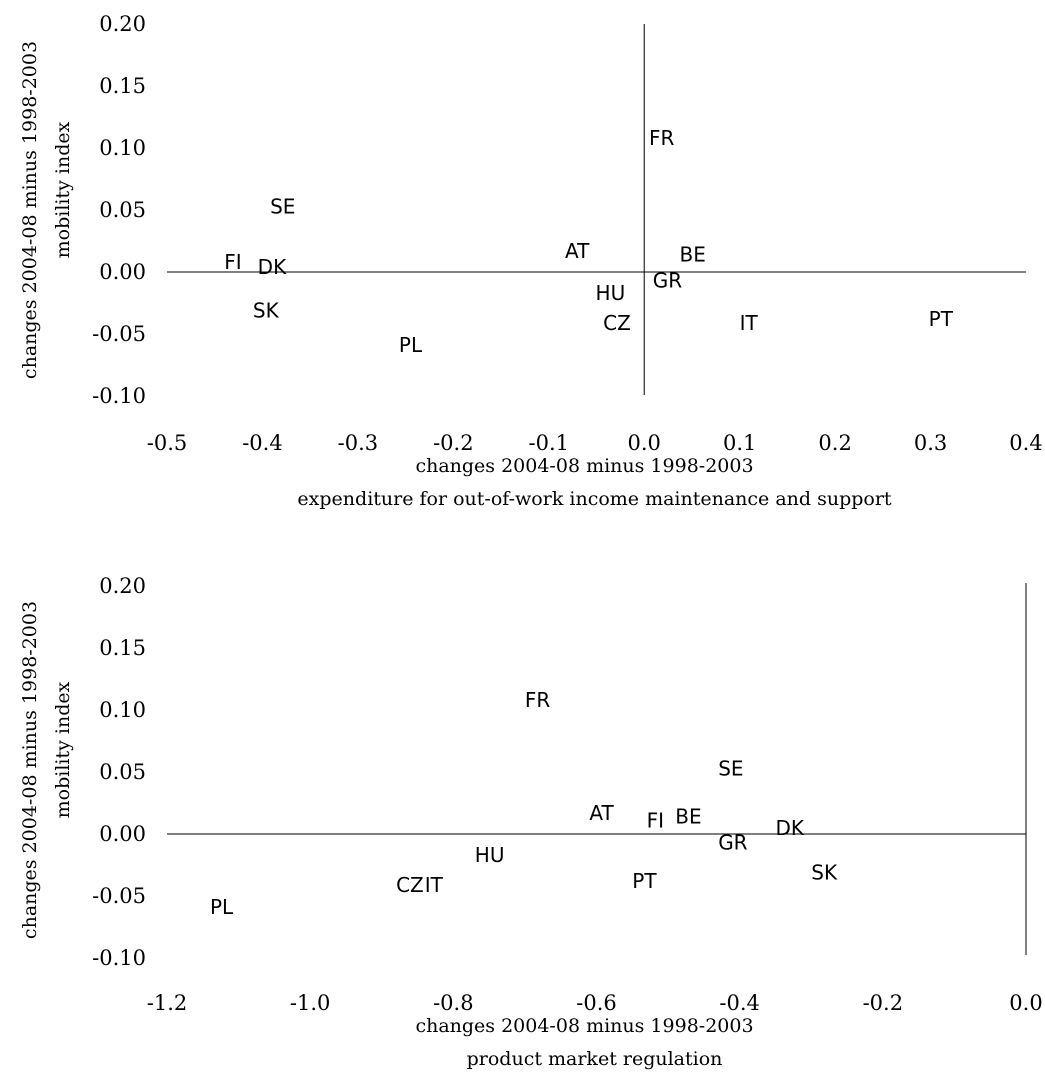 This screenshot has height=1075, width=1045. Describe the element at coordinates (358, 443) in the screenshot. I see `x-tick-label: -0.3` at that location.